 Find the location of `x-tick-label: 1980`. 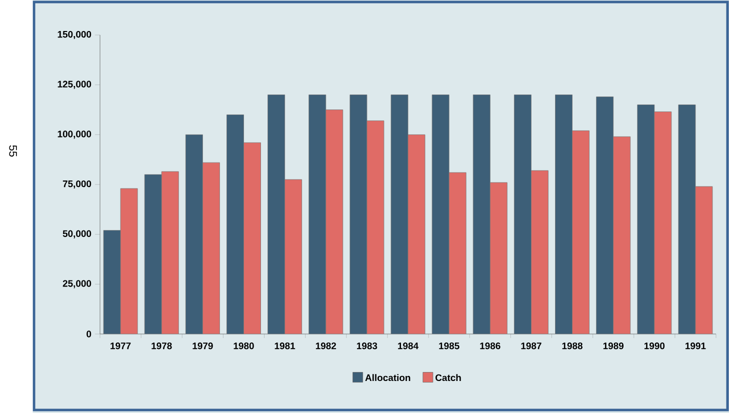

x-tick-label: 1980 is located at coordinates (244, 346).